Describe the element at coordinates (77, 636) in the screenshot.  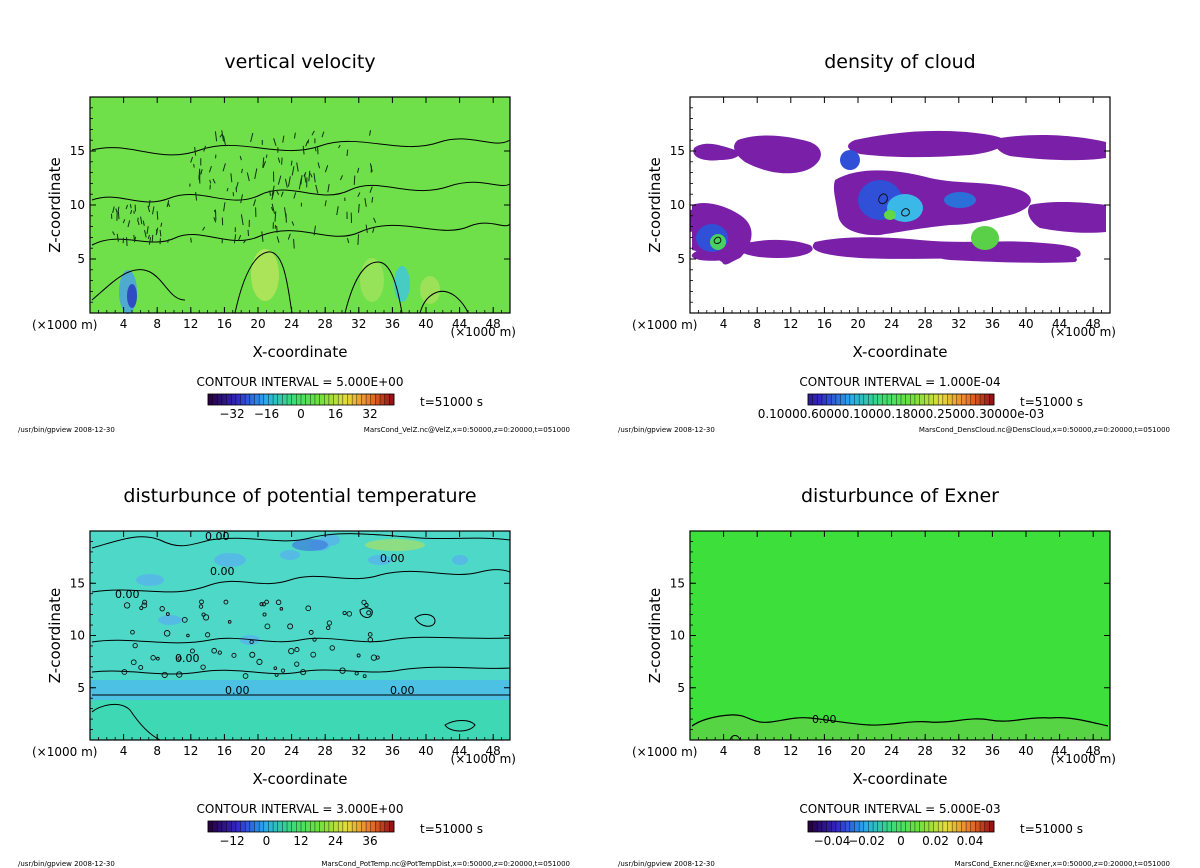
I see `y-tick-label: 10` at that location.